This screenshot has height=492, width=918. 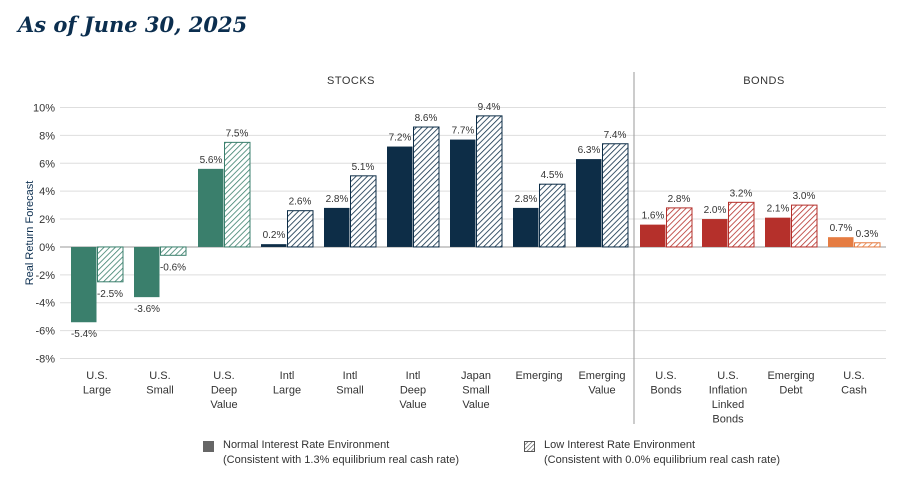 What do you see at coordinates (728, 398) in the screenshot?
I see `category-label: U.S. Inflation Linked Bonds` at bounding box center [728, 398].